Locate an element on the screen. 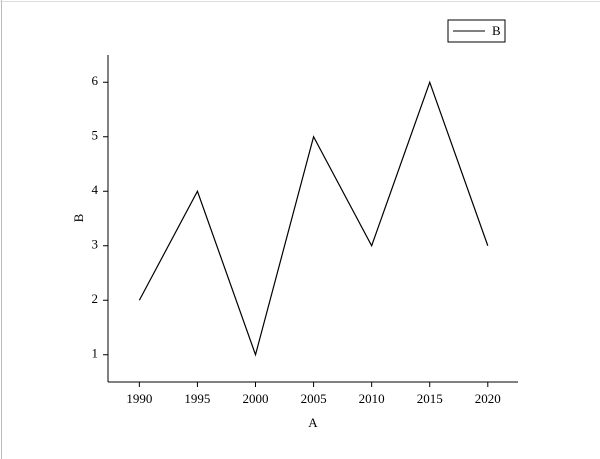 The height and width of the screenshot is (459, 600). y-tick-label: 3 is located at coordinates (95, 244).